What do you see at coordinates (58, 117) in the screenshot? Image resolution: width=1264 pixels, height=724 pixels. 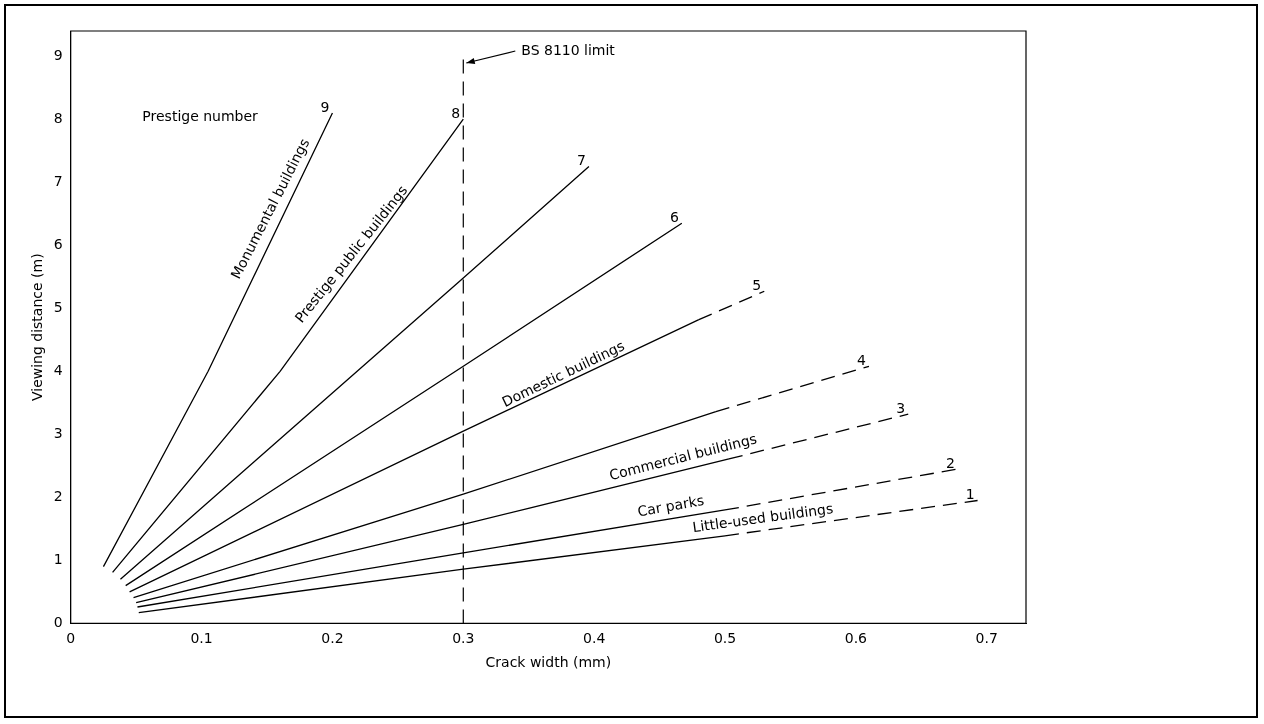 I see `y-tick-label: 8` at bounding box center [58, 117].